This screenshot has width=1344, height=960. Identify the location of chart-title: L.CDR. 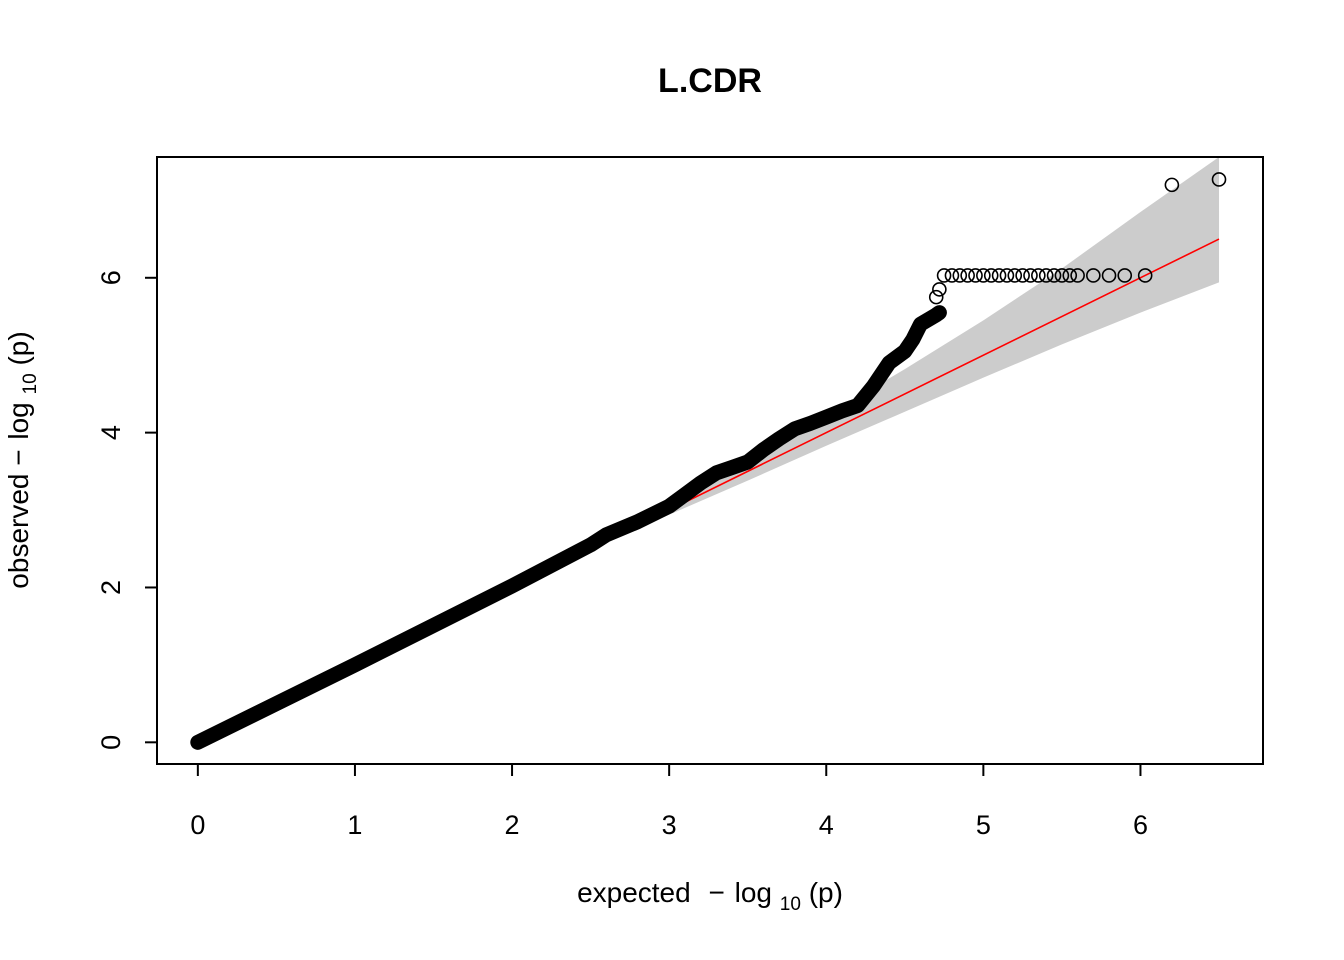
(710, 81).